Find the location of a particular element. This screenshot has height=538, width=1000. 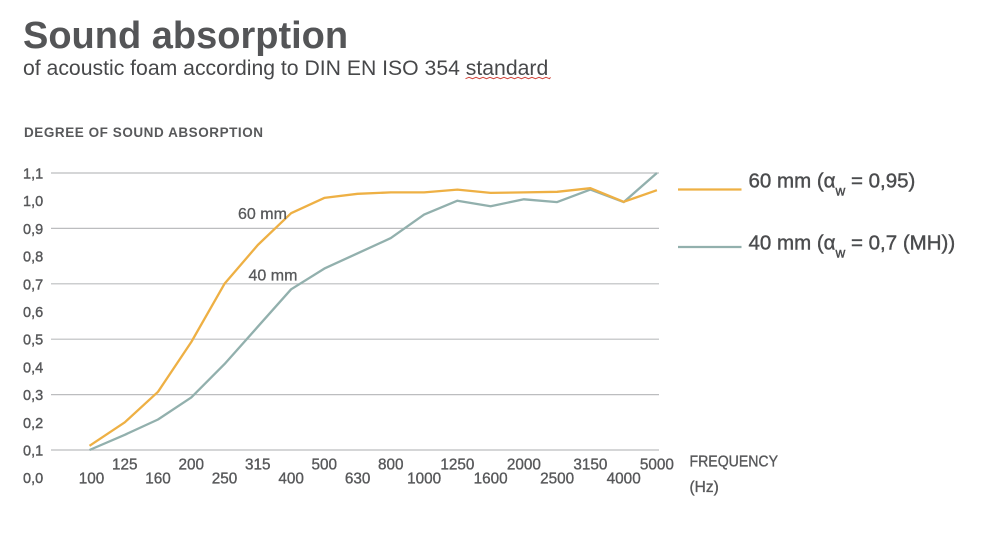

svg-text: 200 is located at coordinates (192, 465).